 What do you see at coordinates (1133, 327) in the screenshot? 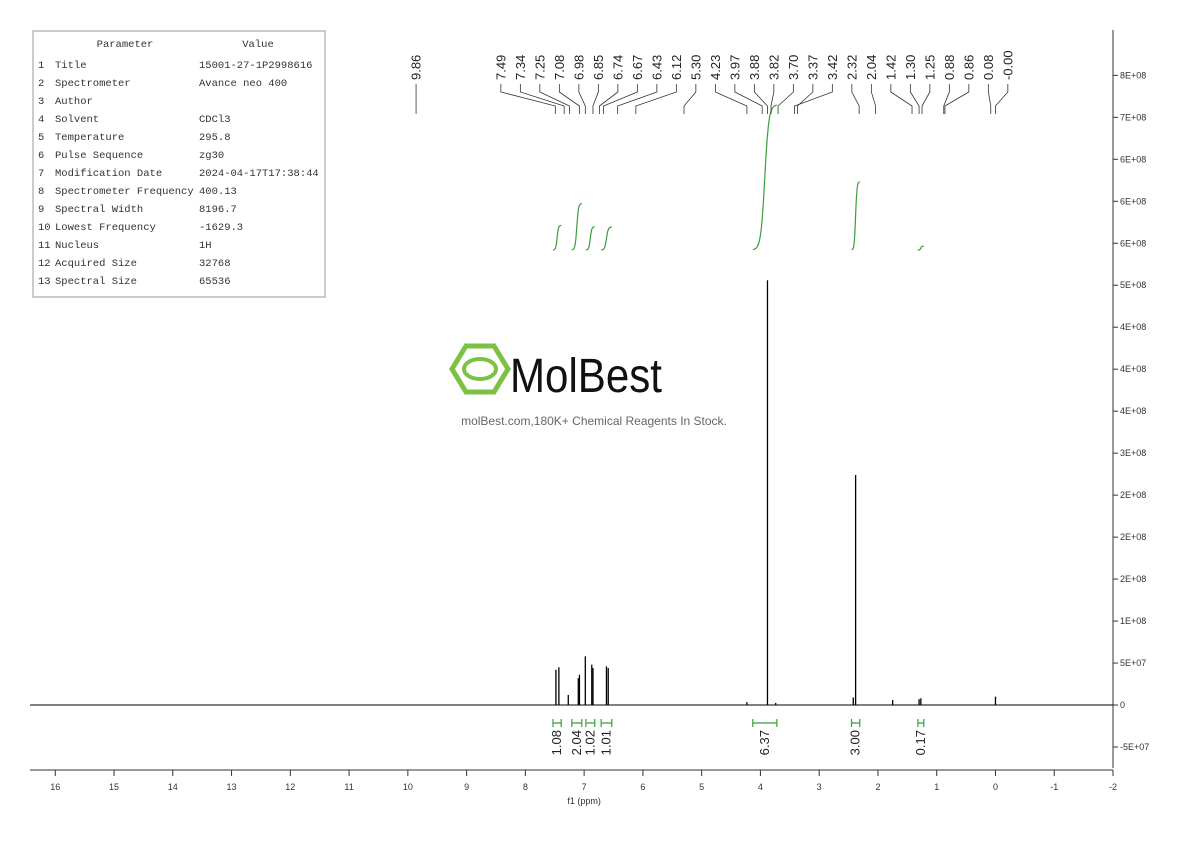
I see `y-tick-label: 4E+08` at bounding box center [1133, 327].